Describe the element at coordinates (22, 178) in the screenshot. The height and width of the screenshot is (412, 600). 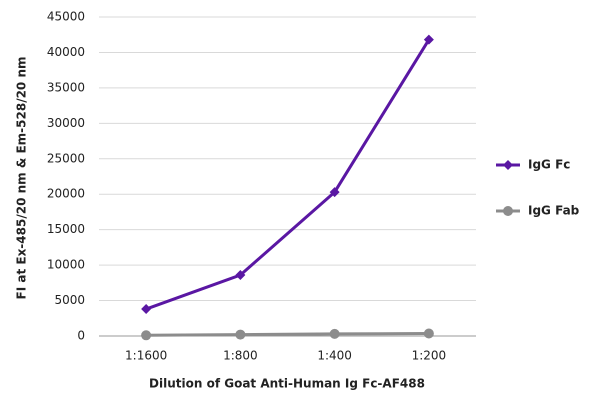
I see `y-axis-title: FI at Ex-485/20 nm & Em-528/20 nm` at that location.